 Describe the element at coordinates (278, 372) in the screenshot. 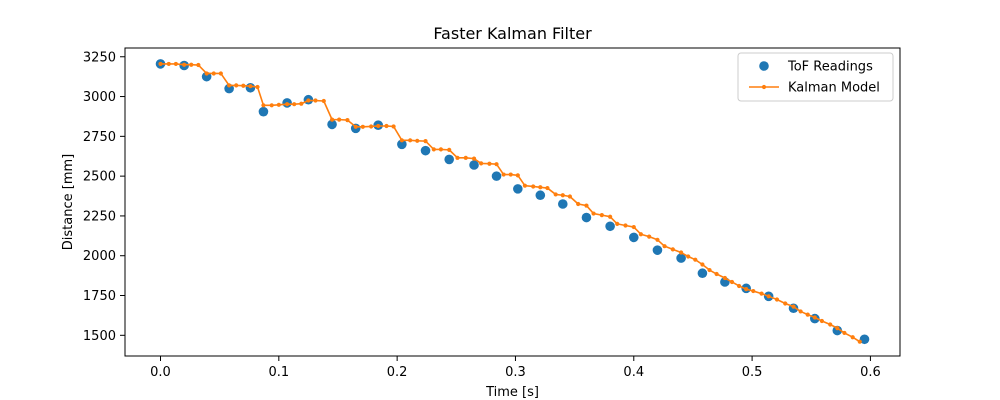

I see `x-tick-label: 0.1` at that location.